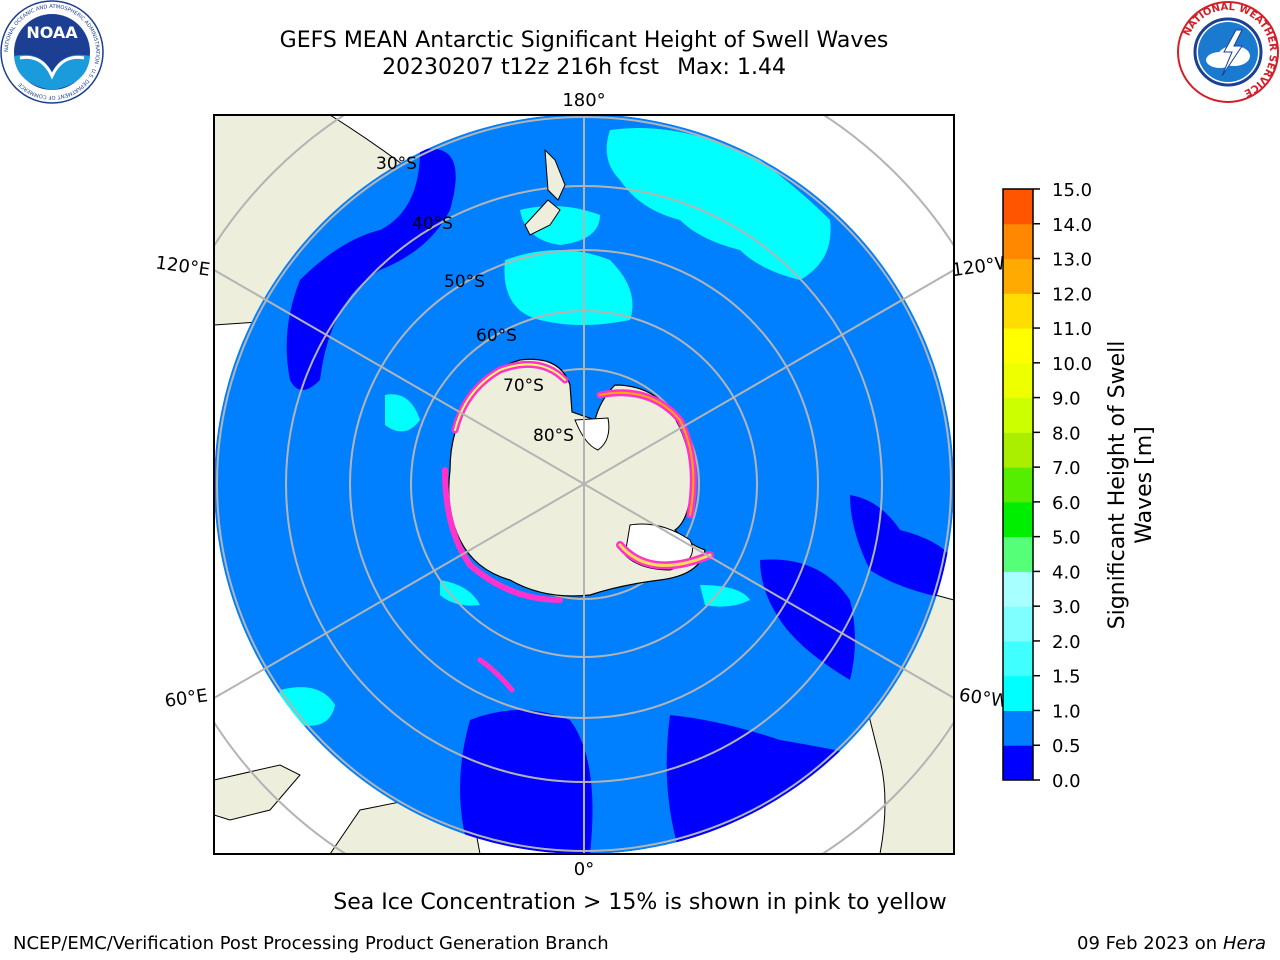 The height and width of the screenshot is (960, 1280). Describe the element at coordinates (584, 869) in the screenshot. I see `lon-label-0: 0°` at that location.